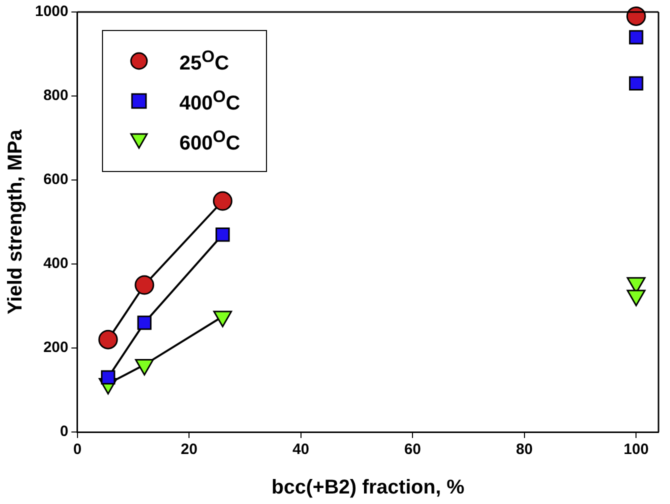 Image resolution: width=670 pixels, height=504 pixels. What do you see at coordinates (55, 347) in the screenshot?
I see `y-tick-label: 200` at bounding box center [55, 347].